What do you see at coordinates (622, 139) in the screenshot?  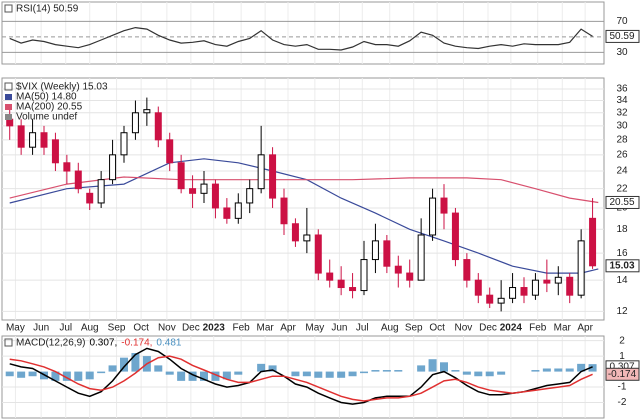 I see `y-tick-label: 28` at bounding box center [622, 139].